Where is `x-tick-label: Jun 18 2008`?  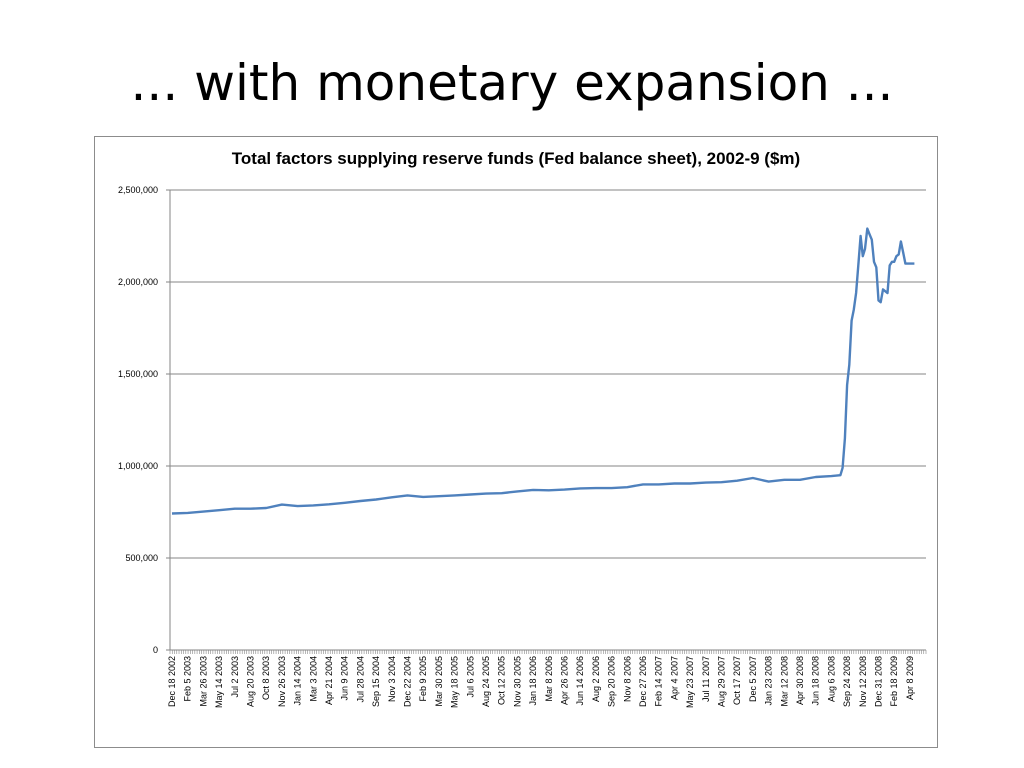
x-tick-label: Jun 18 2008 is located at coordinates (816, 681).